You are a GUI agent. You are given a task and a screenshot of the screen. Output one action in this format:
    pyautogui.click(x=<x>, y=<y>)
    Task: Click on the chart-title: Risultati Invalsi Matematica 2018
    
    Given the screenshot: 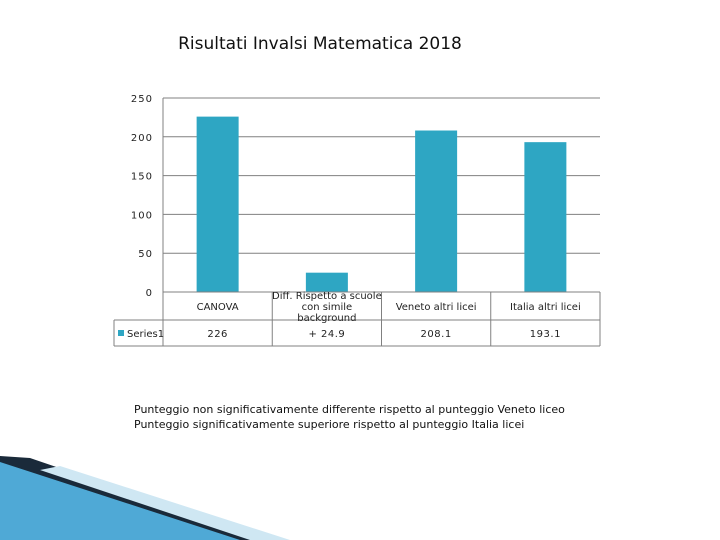 What is the action you would take?
    pyautogui.click(x=320, y=44)
    